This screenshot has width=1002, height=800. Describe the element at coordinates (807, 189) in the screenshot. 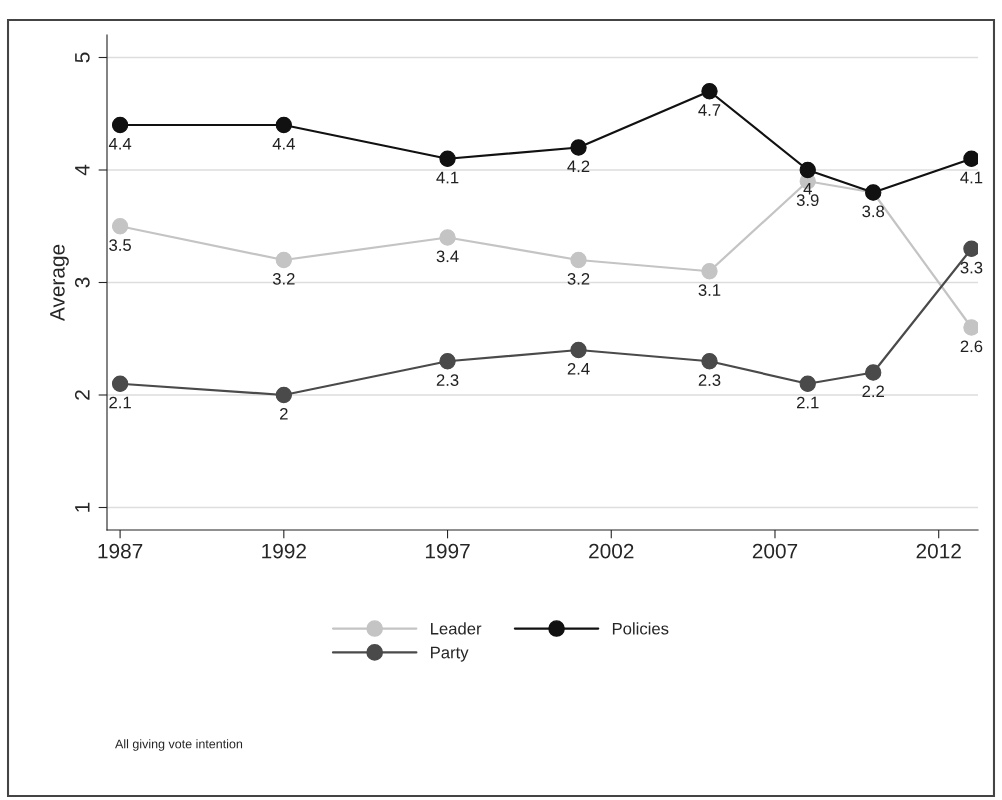

I see `data-label: 4` at that location.